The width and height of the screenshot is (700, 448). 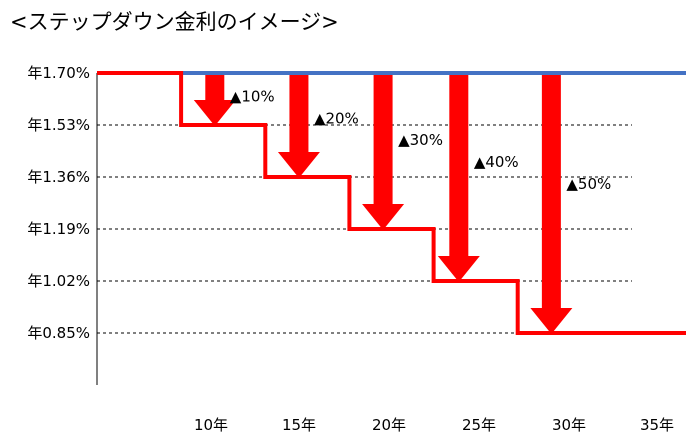 I want to click on x-tick-label: 30年, so click(x=569, y=425).